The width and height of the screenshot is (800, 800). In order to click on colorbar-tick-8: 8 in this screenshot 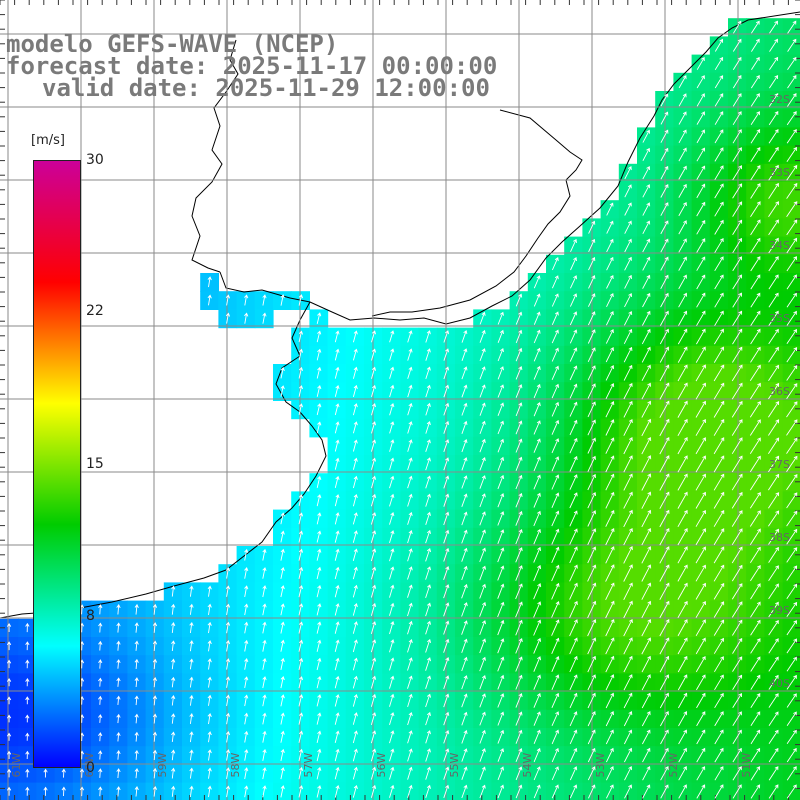, I will do `click(90, 616)`.